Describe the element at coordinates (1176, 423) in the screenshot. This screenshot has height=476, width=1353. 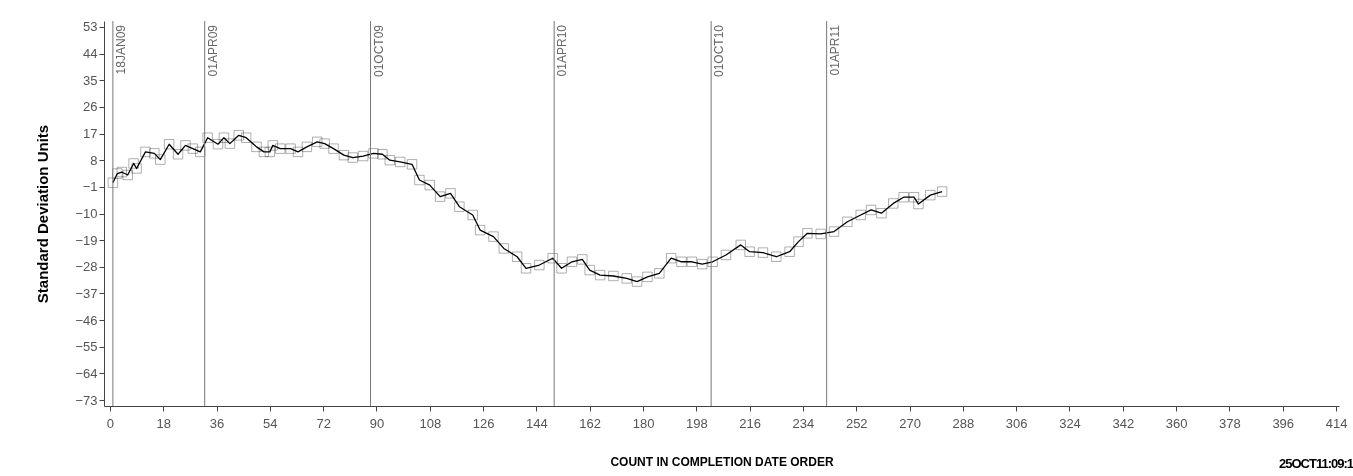
I see `x-tick-label: 360` at that location.